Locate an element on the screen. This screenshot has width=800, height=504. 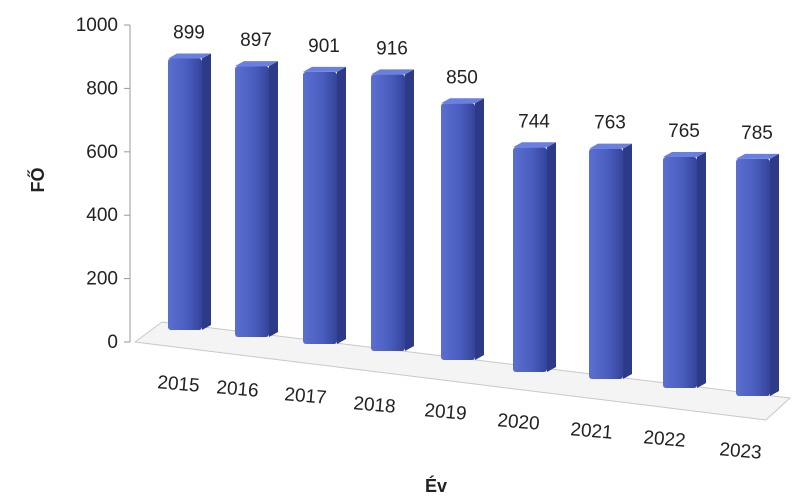
y-tick-label: 400 is located at coordinates (102, 215).